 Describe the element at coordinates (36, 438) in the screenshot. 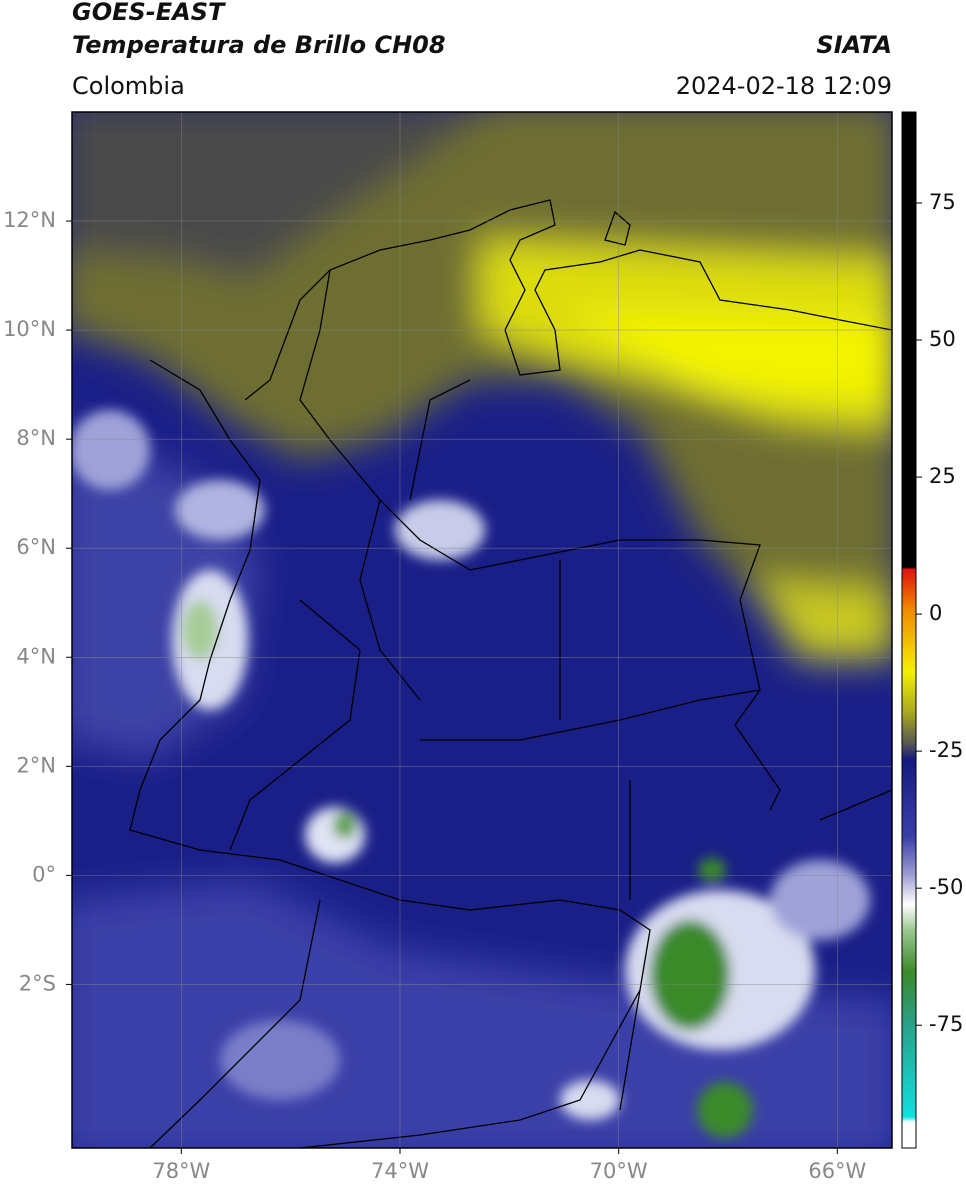

I see `lat-tick-label: 8°N` at that location.